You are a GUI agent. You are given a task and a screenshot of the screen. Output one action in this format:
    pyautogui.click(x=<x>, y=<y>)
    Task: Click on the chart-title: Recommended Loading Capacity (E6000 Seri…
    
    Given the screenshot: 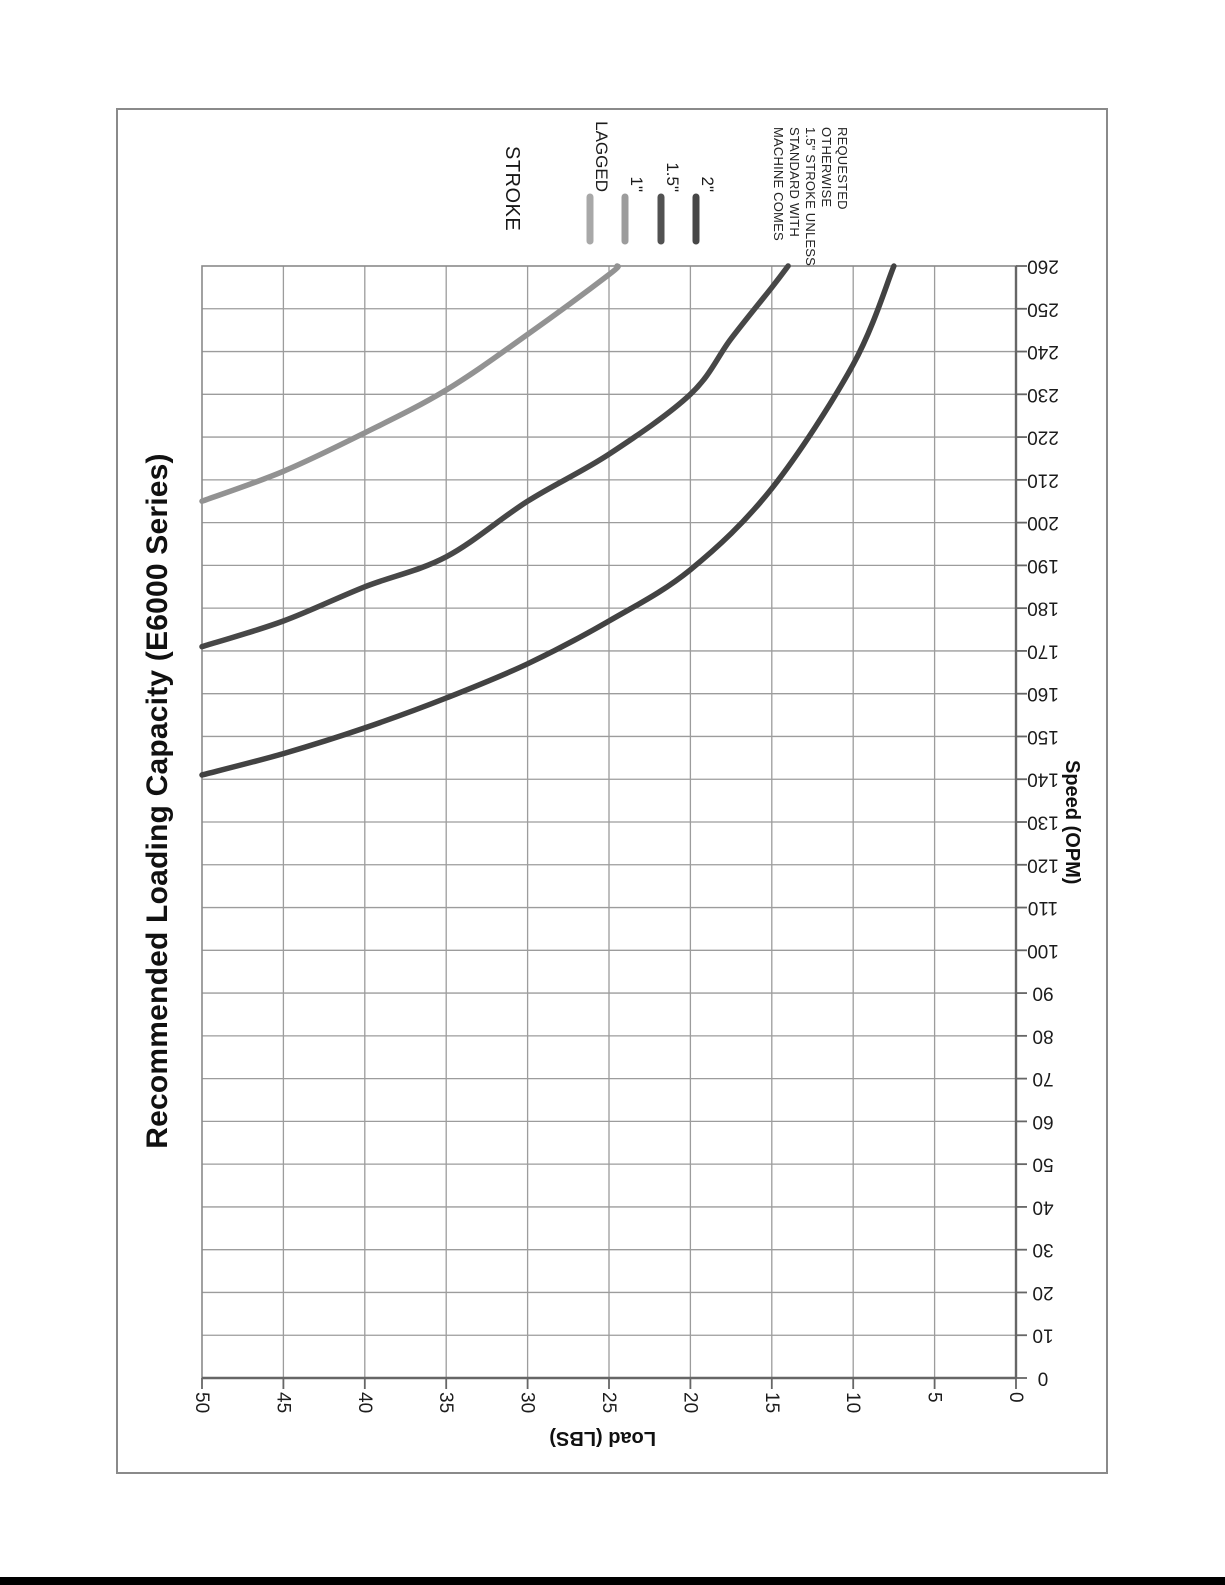 What is the action you would take?
    pyautogui.click(x=157, y=801)
    